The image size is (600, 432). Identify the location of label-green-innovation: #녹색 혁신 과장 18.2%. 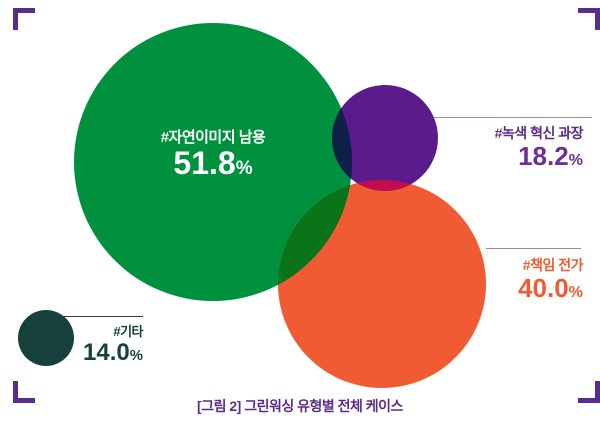
(508, 147).